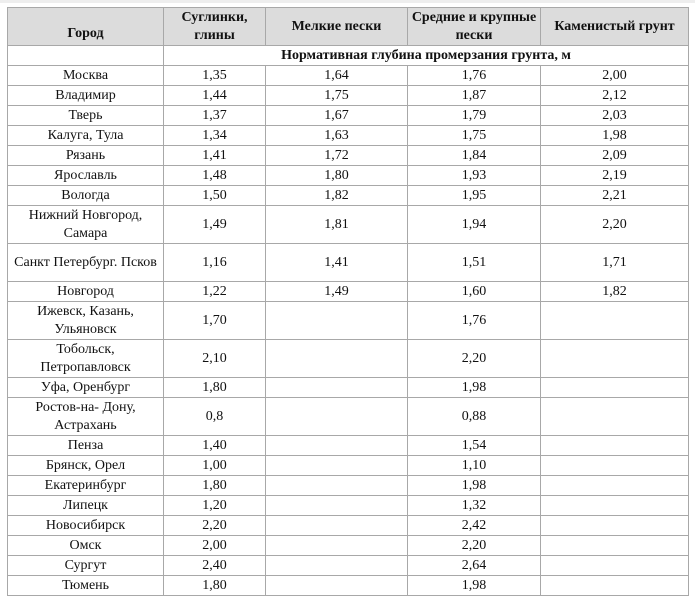 This screenshot has height=611, width=695. I want to click on city-cell: Рязань, so click(85, 155).